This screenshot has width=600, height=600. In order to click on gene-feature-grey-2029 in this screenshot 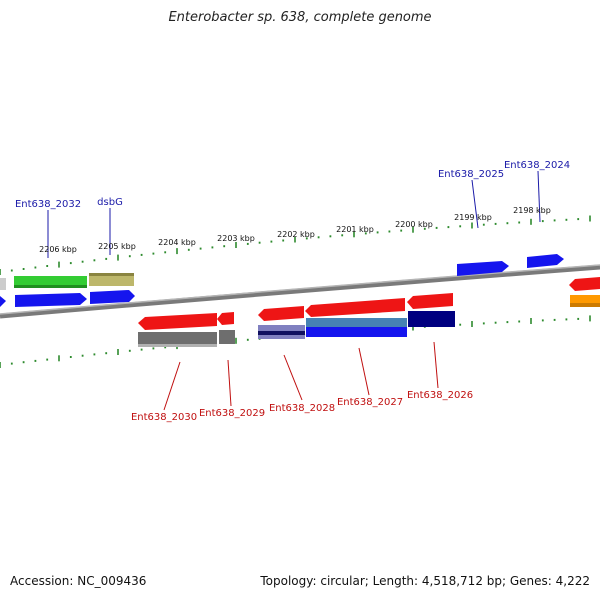, I will do `click(227, 337)`.